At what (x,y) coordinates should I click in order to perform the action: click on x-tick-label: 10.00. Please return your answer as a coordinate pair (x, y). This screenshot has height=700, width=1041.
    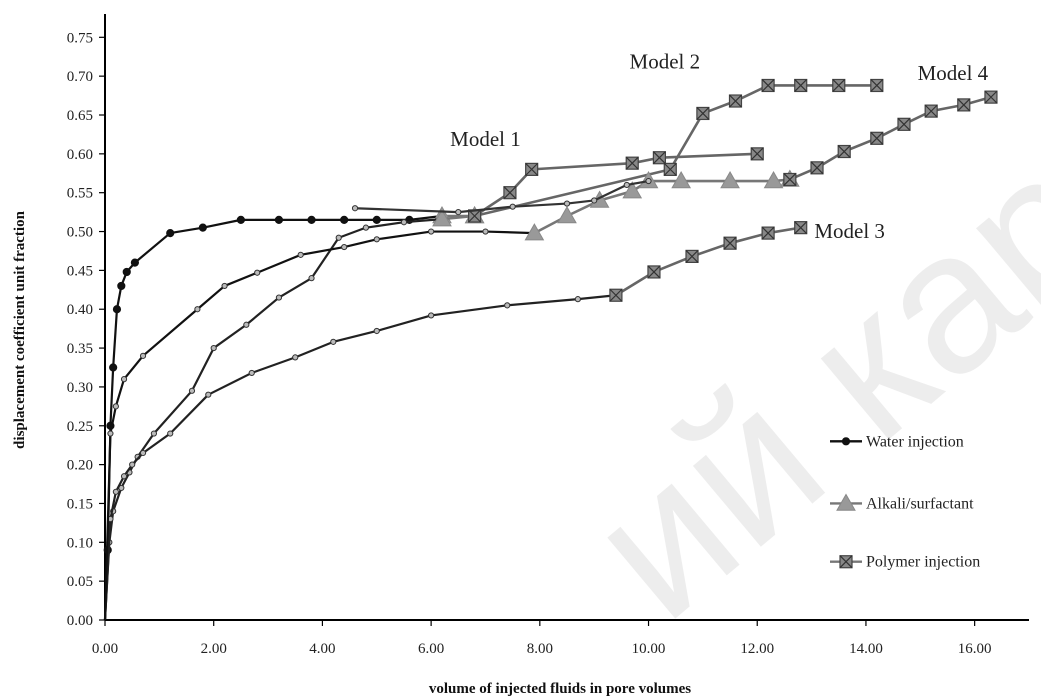
    Looking at the image, I should click on (649, 649).